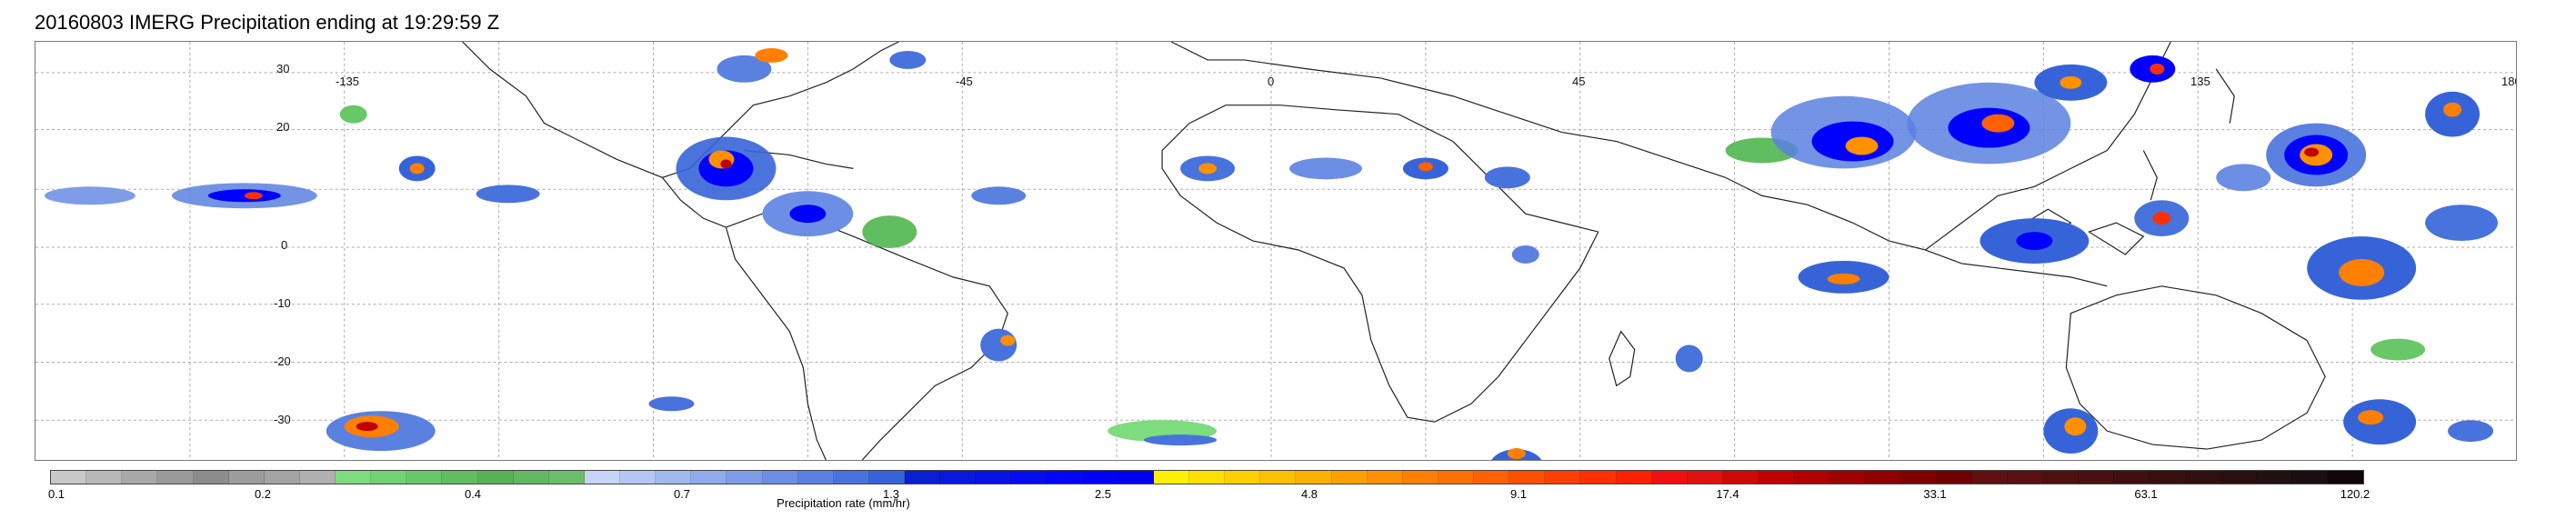  I want to click on colorbar-tick: 1.3, so click(891, 494).